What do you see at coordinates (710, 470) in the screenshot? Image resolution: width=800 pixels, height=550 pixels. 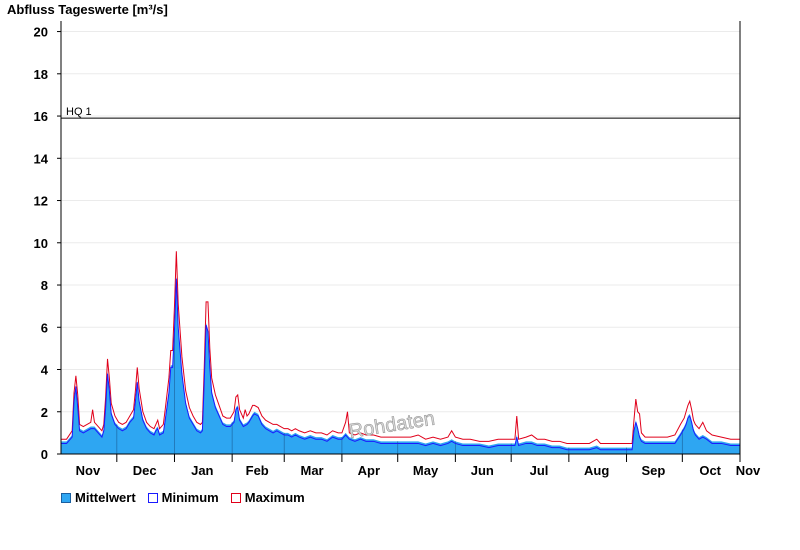 I see `x-tick-label: Oct` at bounding box center [710, 470].